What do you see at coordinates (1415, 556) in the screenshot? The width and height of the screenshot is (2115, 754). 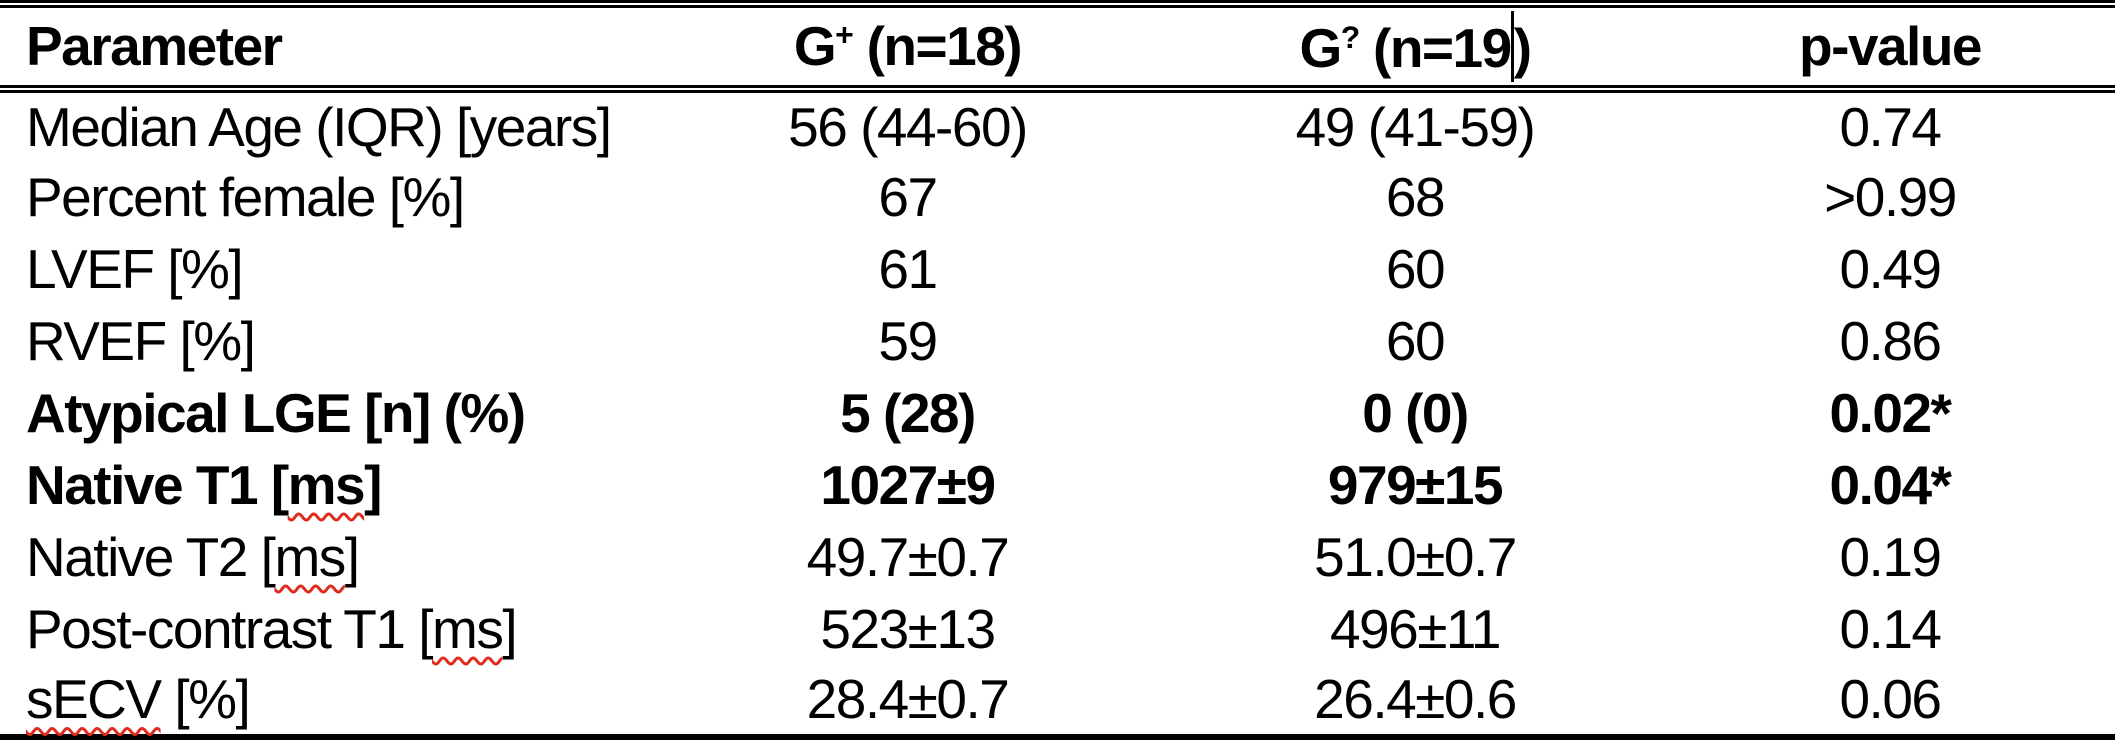 I see `group2-value-cell: 51.0±0.7` at bounding box center [1415, 556].